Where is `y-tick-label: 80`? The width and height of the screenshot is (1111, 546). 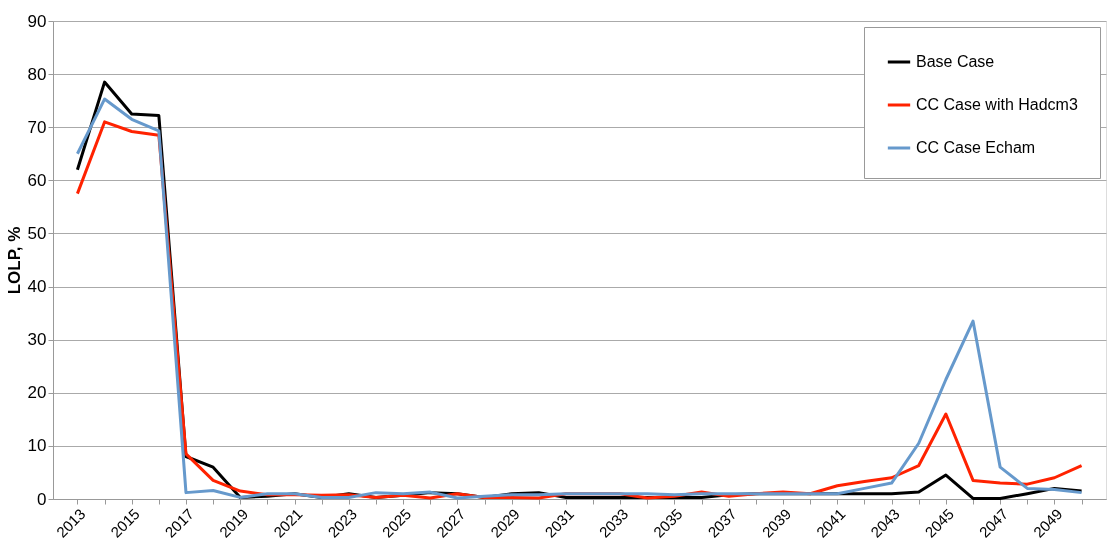
y-tick-label: 80 is located at coordinates (37, 74).